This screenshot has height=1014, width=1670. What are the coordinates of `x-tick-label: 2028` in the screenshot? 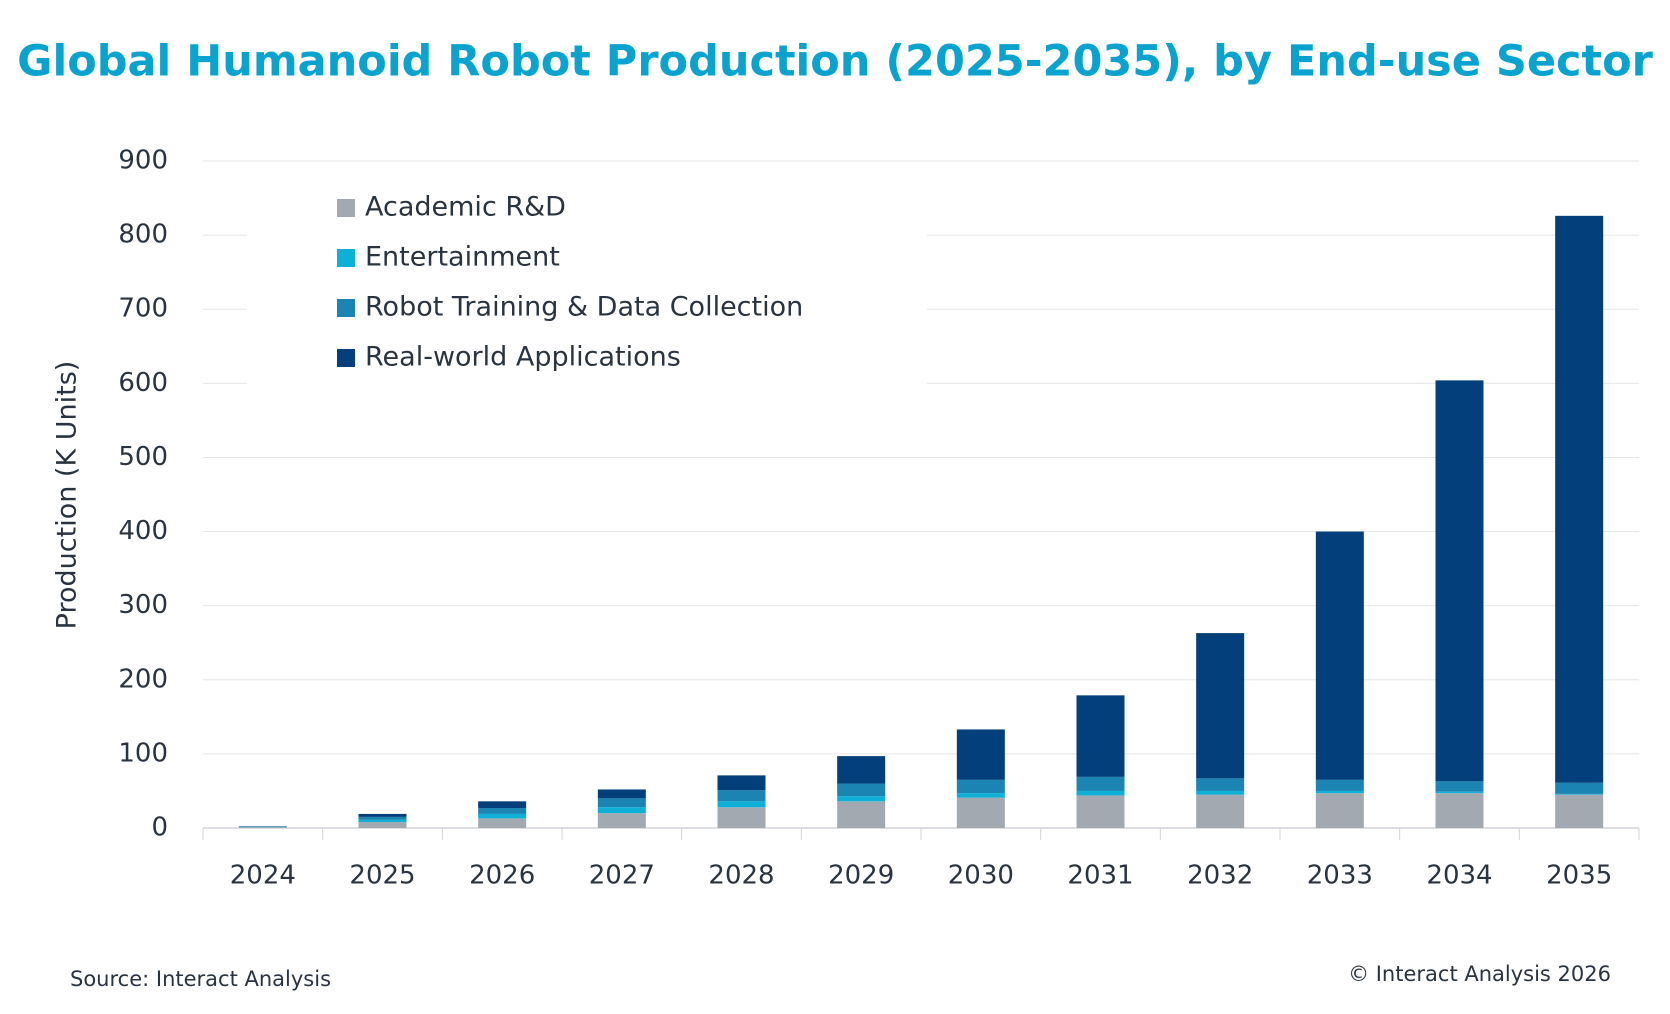 It's located at (741, 876).